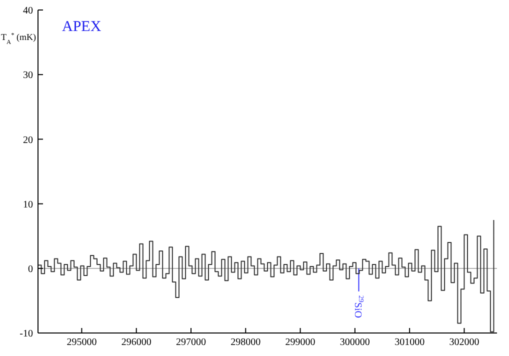 This screenshot has height=356, width=509. I want to click on x-tick-label: 296000, so click(136, 342).